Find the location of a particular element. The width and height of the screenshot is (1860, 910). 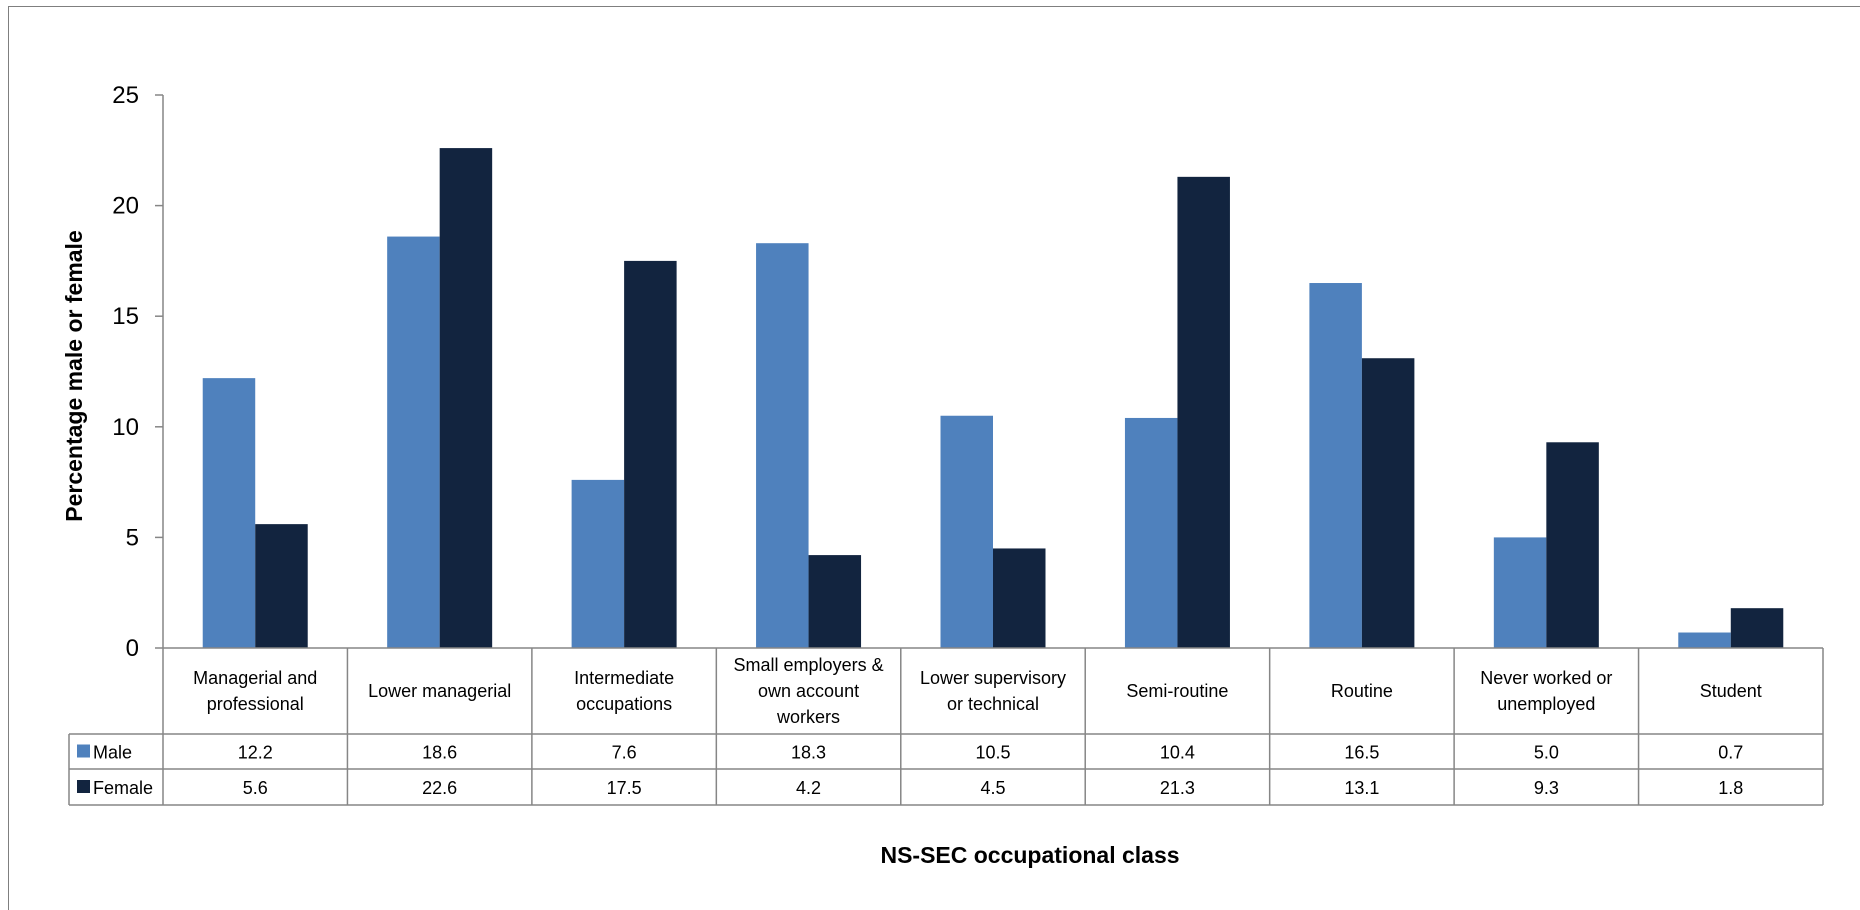

category-label: or technical is located at coordinates (993, 704).